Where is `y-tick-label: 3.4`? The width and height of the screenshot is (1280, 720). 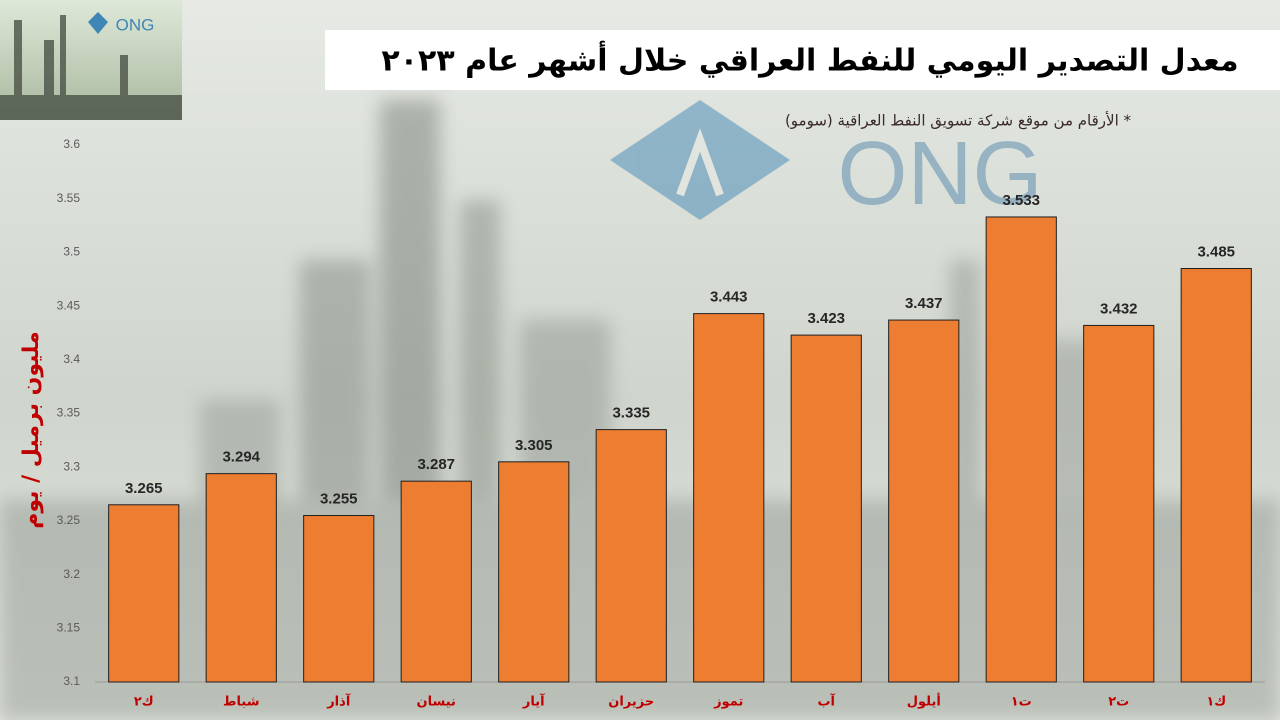 y-tick-label: 3.4 is located at coordinates (71, 359).